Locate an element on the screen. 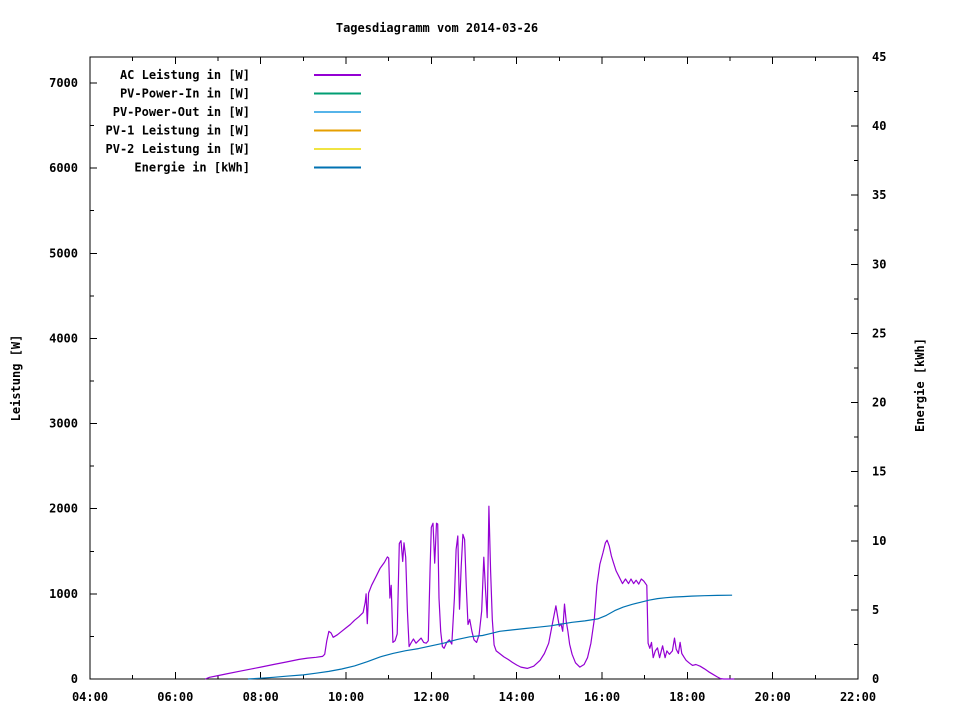  legend-label: AC Leistung in [W] is located at coordinates (185, 75).